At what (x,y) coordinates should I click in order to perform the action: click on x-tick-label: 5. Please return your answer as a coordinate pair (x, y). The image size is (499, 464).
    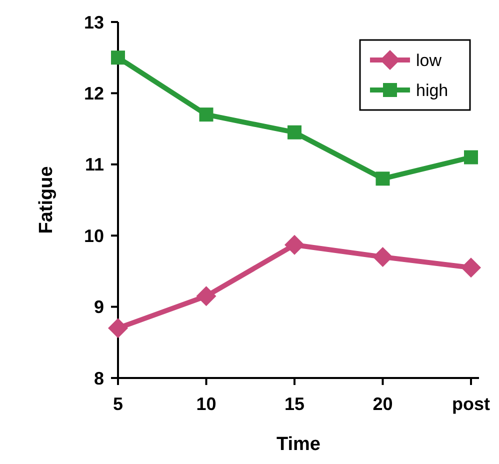
    Looking at the image, I should click on (118, 404).